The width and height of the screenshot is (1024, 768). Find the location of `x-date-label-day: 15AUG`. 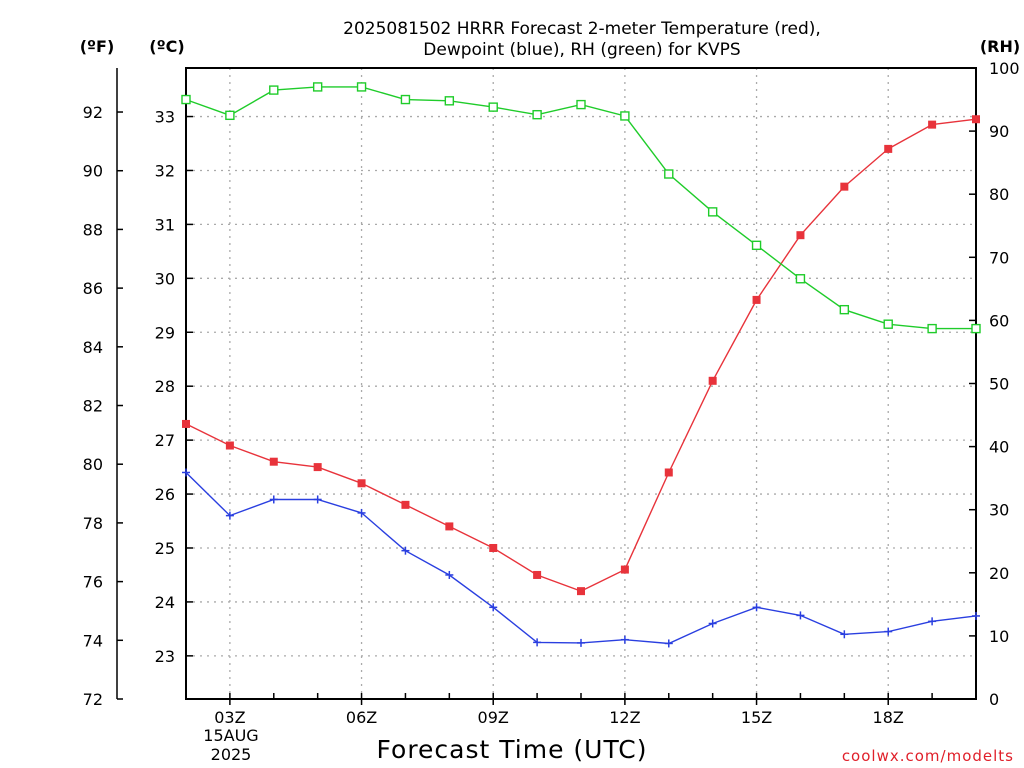

x-date-label-day: 15AUG is located at coordinates (230, 735).